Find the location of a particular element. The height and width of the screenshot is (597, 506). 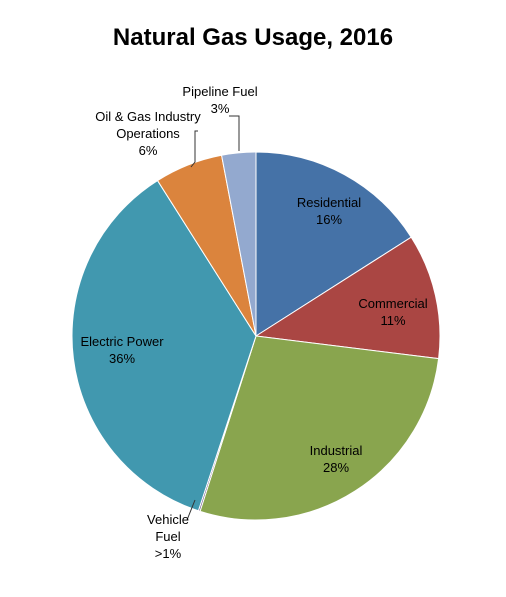

leader-line-vehicle-fuel is located at coordinates (191, 510).